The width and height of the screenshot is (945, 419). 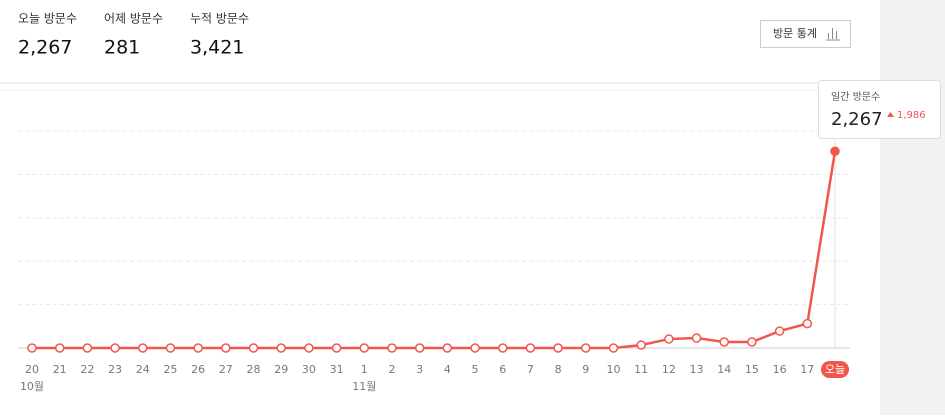 What do you see at coordinates (585, 369) in the screenshot?
I see `x-tick-label: 9` at bounding box center [585, 369].